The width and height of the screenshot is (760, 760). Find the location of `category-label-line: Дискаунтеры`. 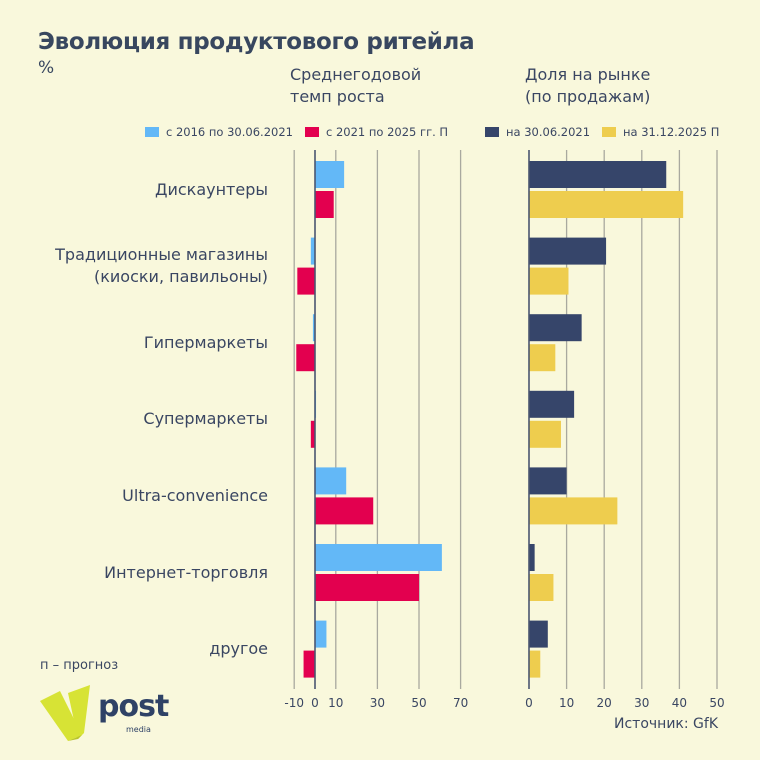

category-label-line: Дискаунтеры is located at coordinates (211, 189).